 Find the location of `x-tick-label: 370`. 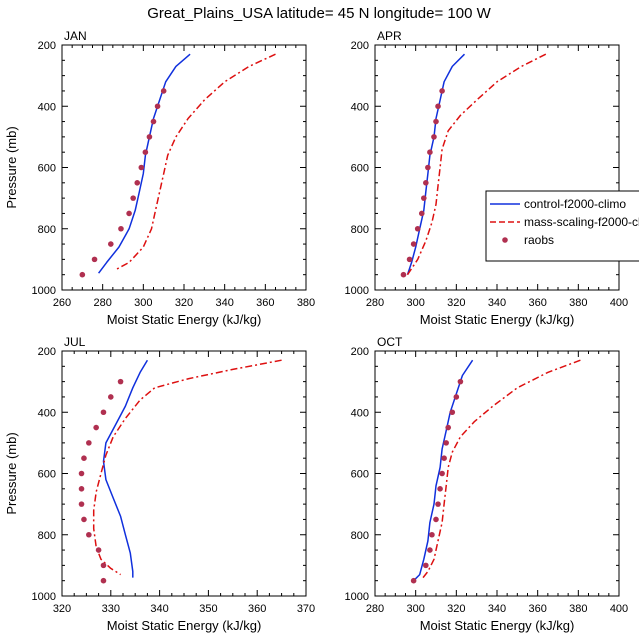

x-tick-label: 370 is located at coordinates (306, 609).